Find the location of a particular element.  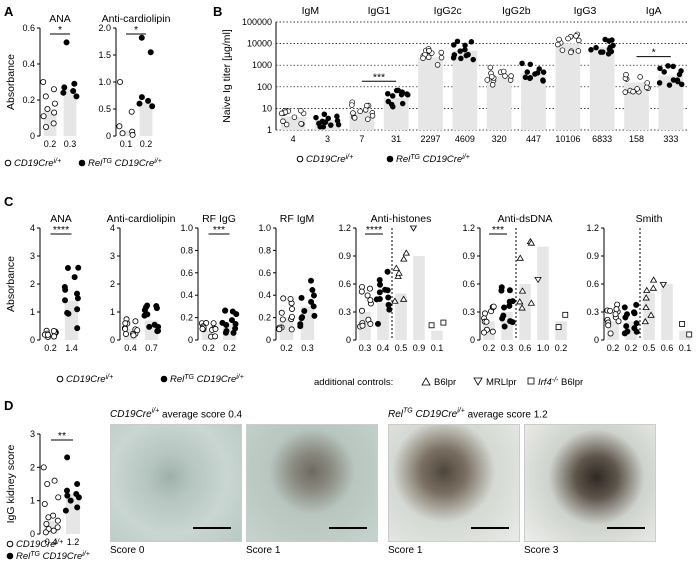

panel-letter: A is located at coordinates (9, 11).